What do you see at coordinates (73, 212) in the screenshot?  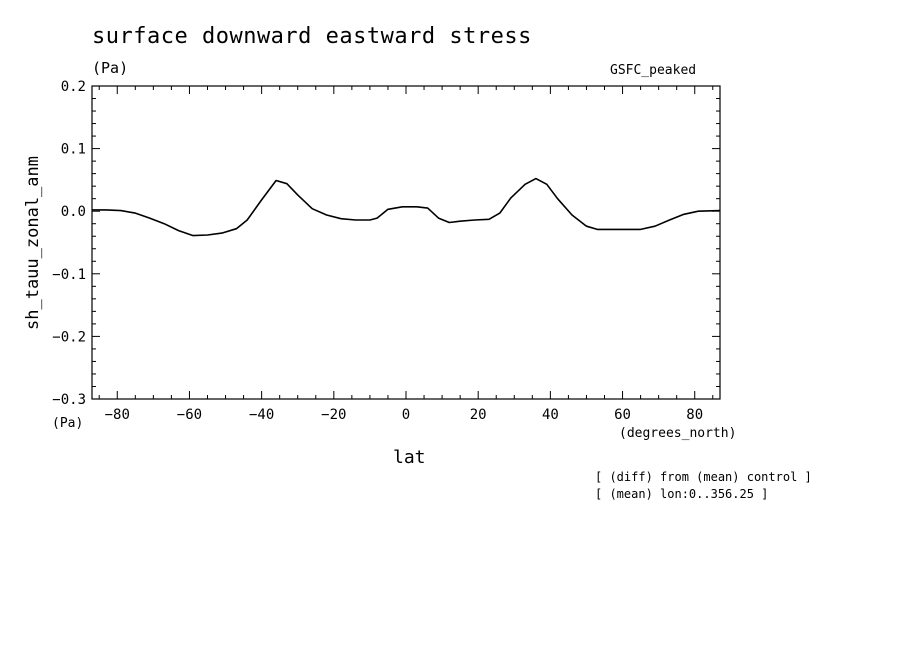 I see `y-tick-label: 0.0` at bounding box center [73, 212].